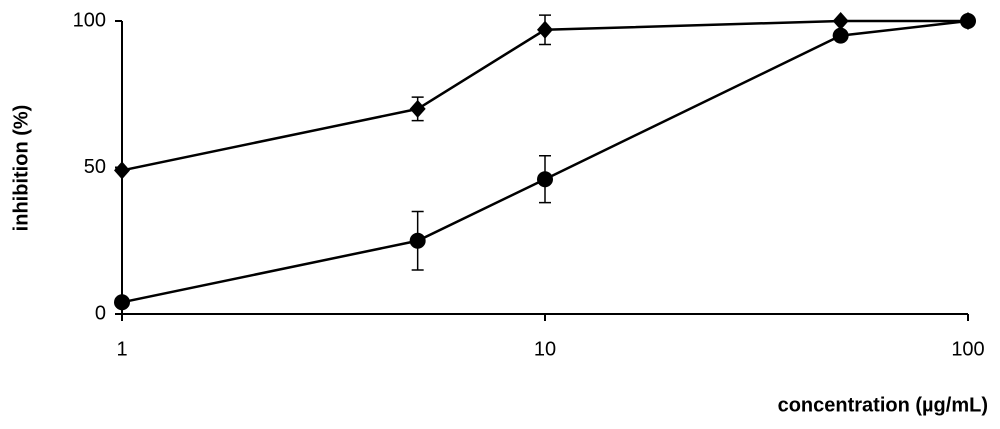 The width and height of the screenshot is (1000, 429). Describe the element at coordinates (21, 168) in the screenshot. I see `y-axis-title: inhibition (%)` at that location.